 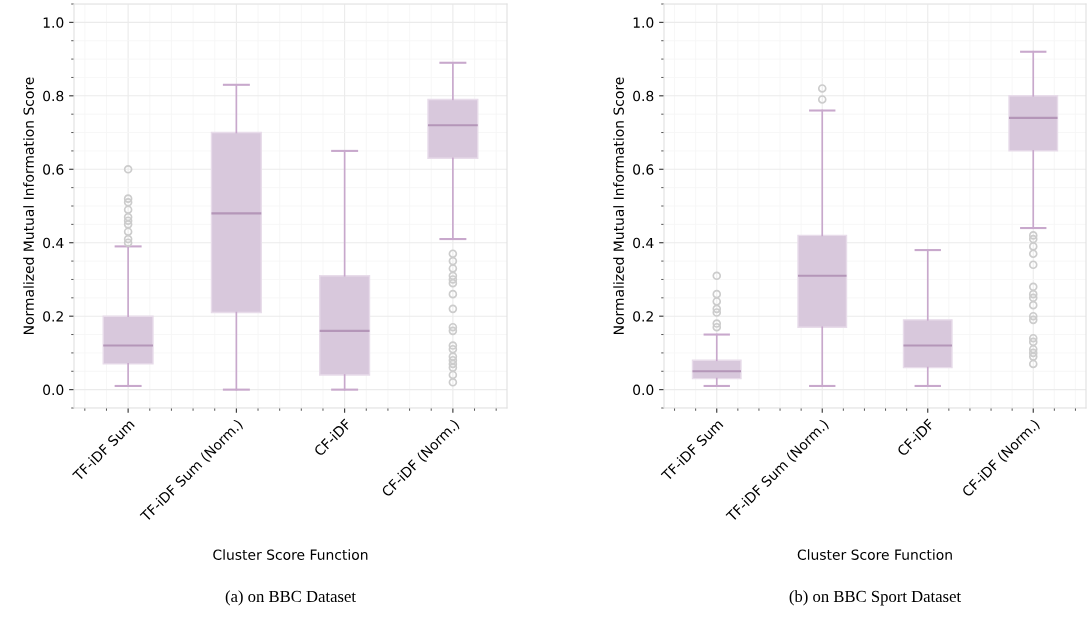 What do you see at coordinates (290, 598) in the screenshot?
I see `text: (a) on BBC Dataset` at bounding box center [290, 598].